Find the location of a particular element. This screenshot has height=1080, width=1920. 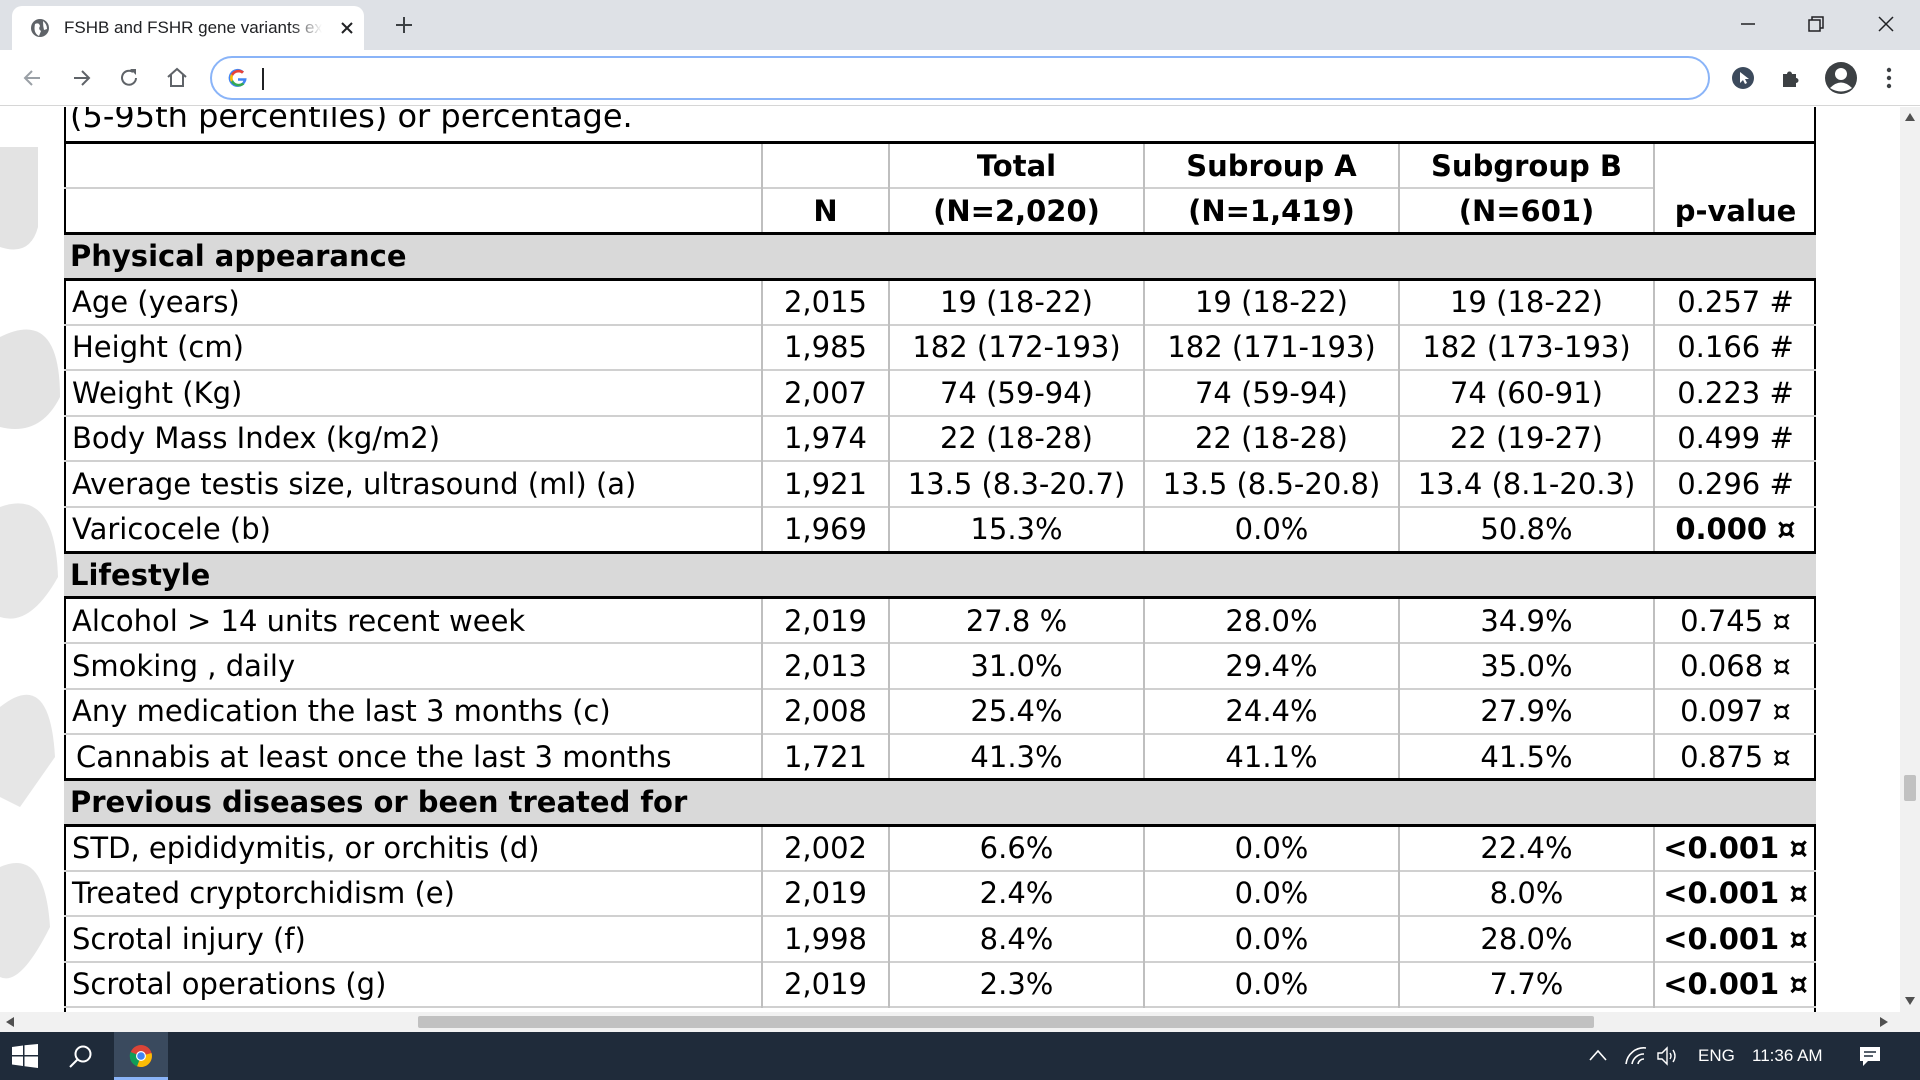

scrollbar-corner is located at coordinates (1910, 1022).